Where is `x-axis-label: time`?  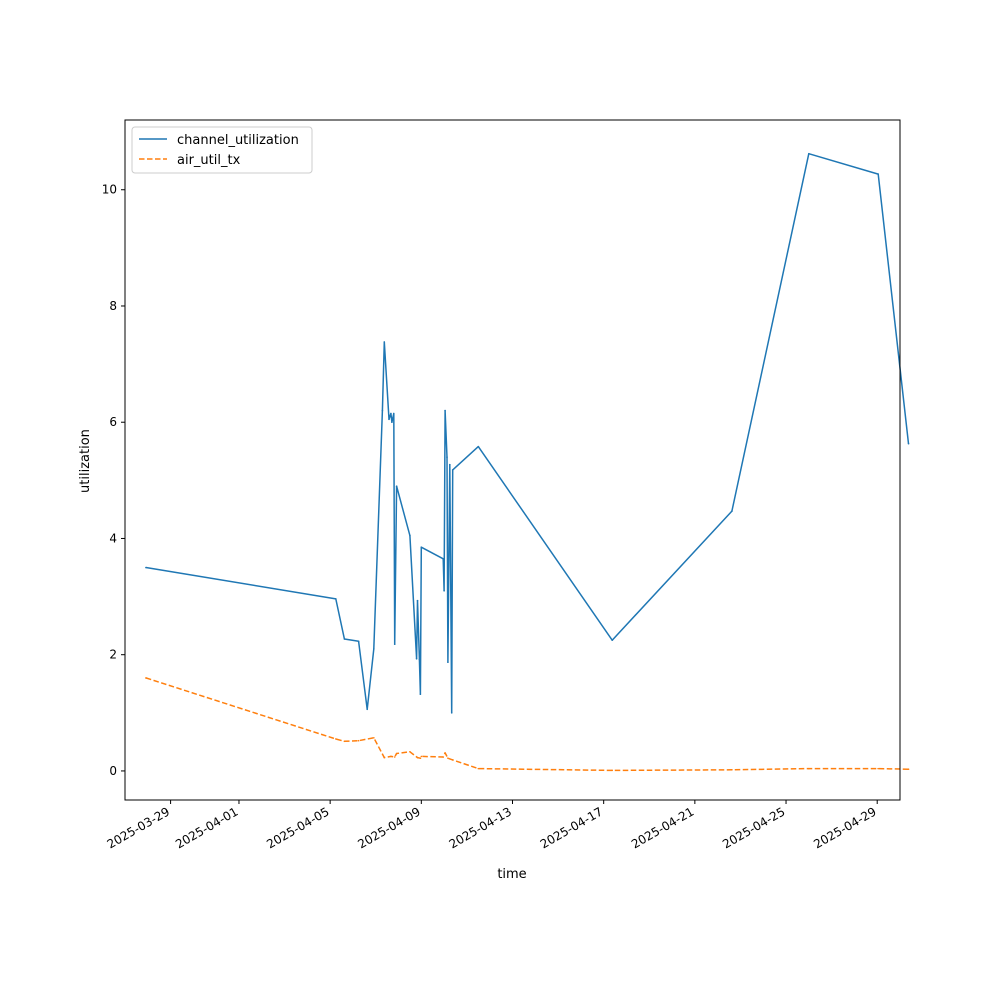 x-axis-label: time is located at coordinates (511, 874).